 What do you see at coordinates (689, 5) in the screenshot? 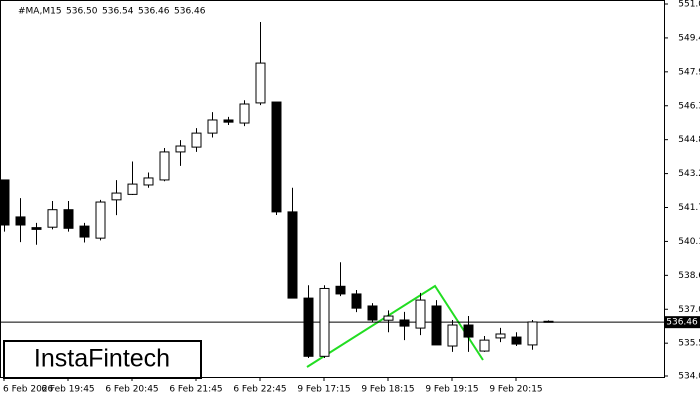
I see `y-tick-label: 551.00` at bounding box center [689, 5].